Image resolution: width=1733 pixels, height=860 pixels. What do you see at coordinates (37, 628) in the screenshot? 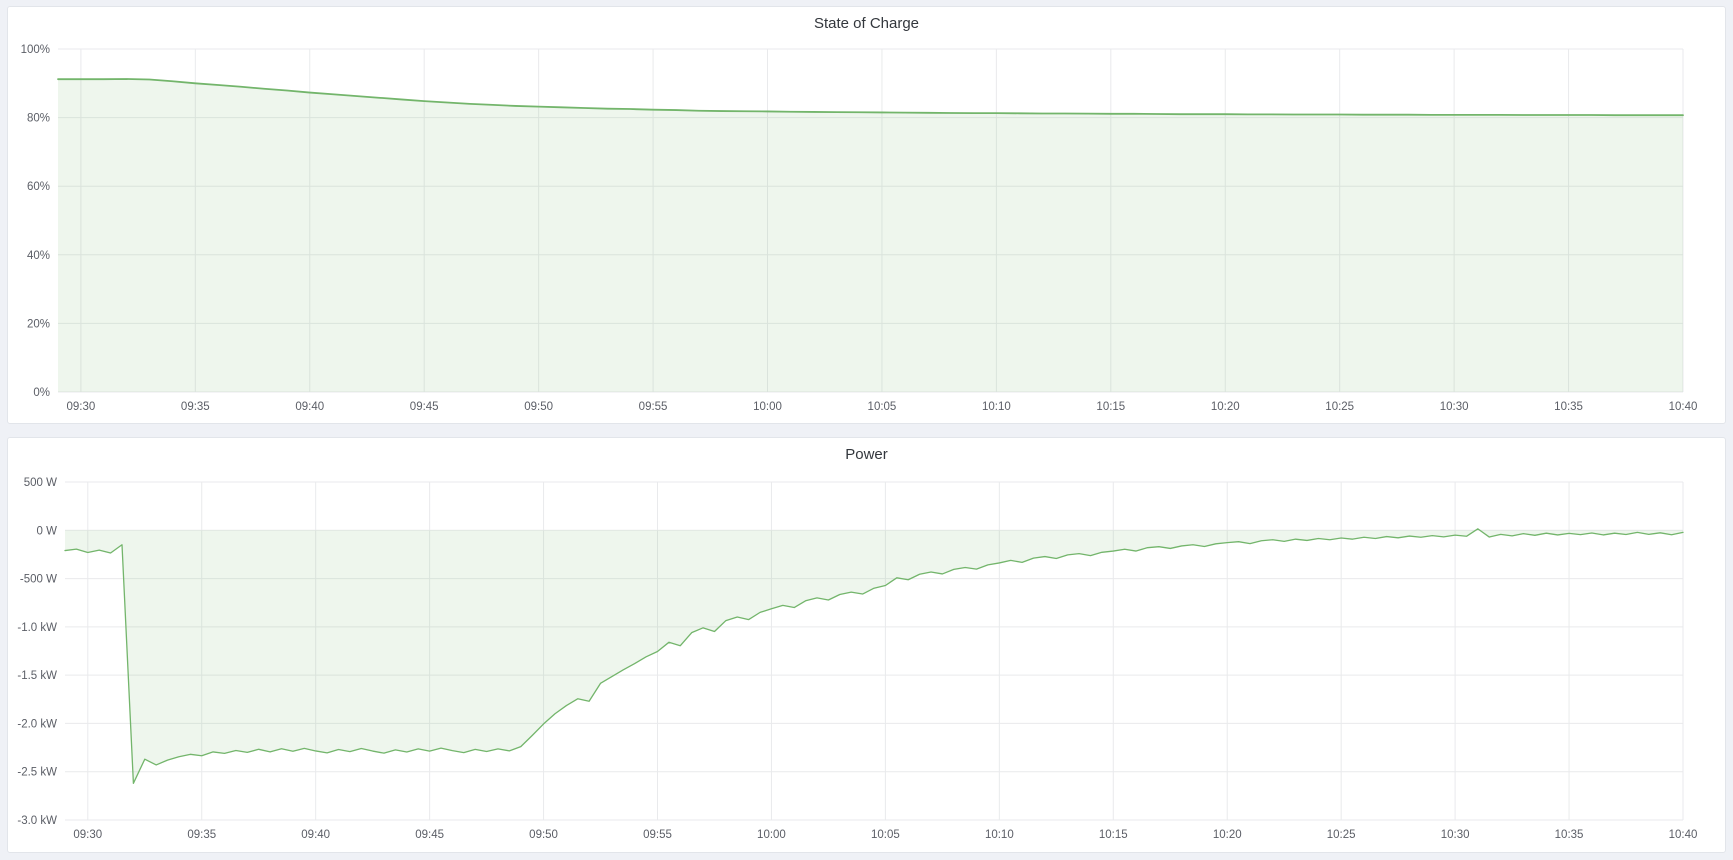
I see `y-tick-label: -1.0 kW` at bounding box center [37, 628].